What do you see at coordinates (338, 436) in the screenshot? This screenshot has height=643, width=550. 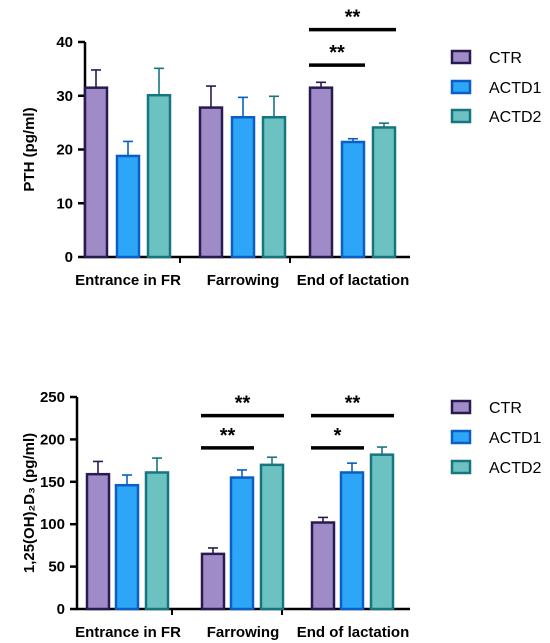 I see `significance-label: *` at bounding box center [338, 436].